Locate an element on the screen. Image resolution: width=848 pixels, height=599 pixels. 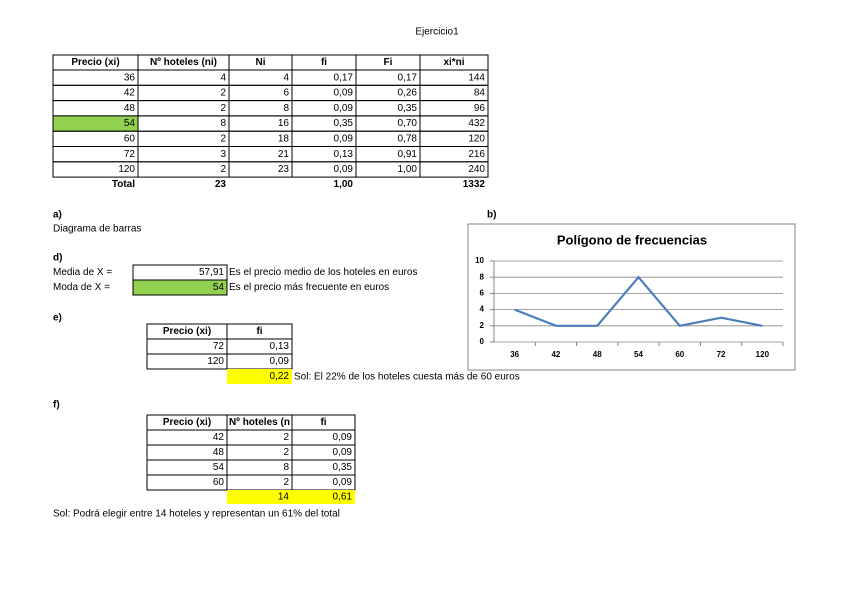
x-tick-label: 54 is located at coordinates (638, 354).